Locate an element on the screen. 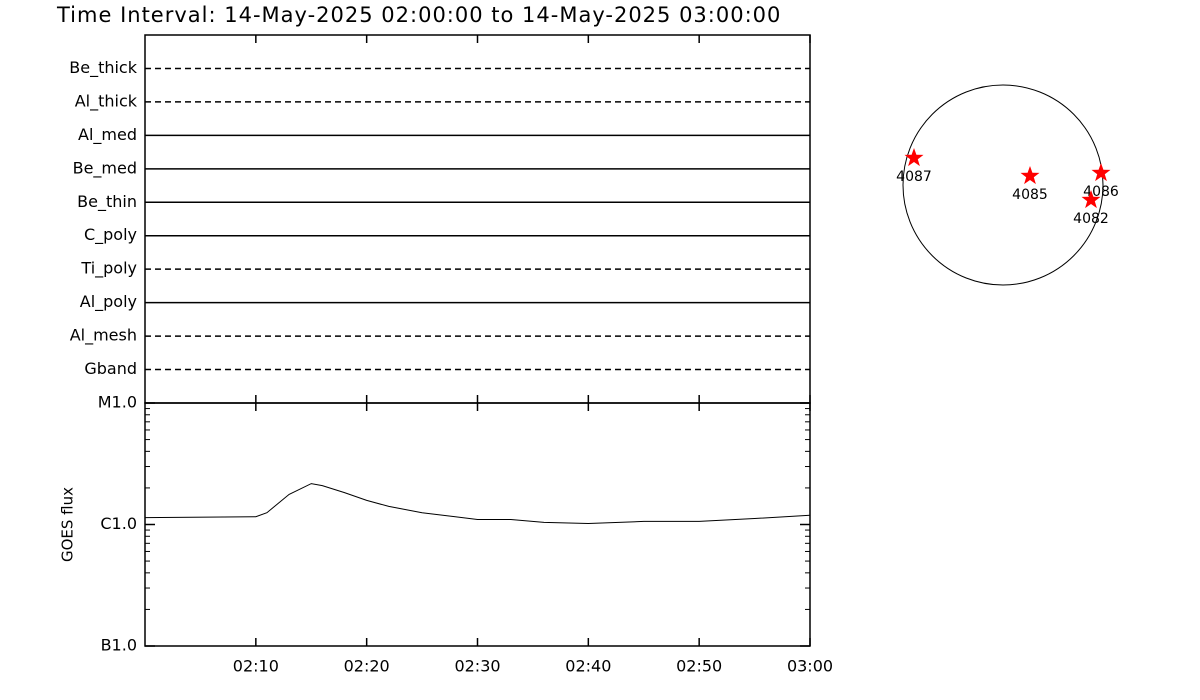 This screenshot has width=1200, height=700. x-tick-label: 02:30 is located at coordinates (477, 666).